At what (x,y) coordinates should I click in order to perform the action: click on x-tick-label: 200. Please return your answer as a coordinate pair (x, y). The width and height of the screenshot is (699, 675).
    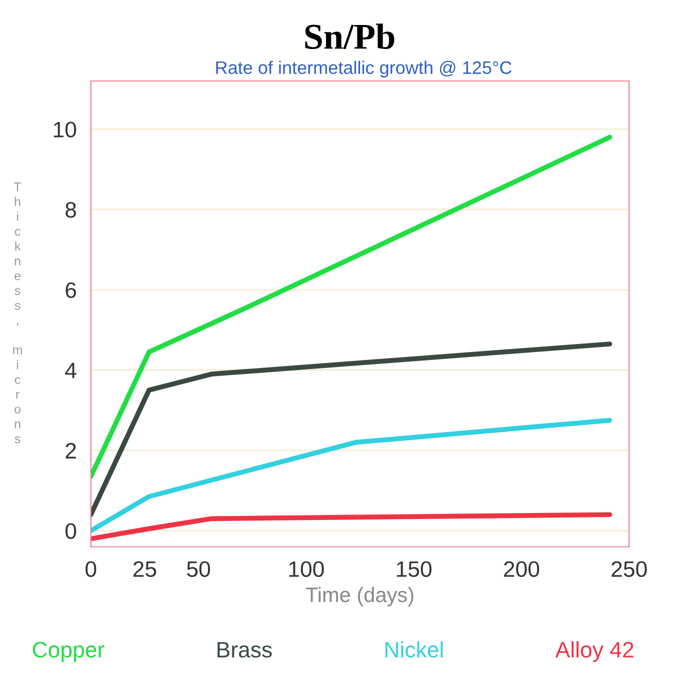
    Looking at the image, I should click on (522, 569).